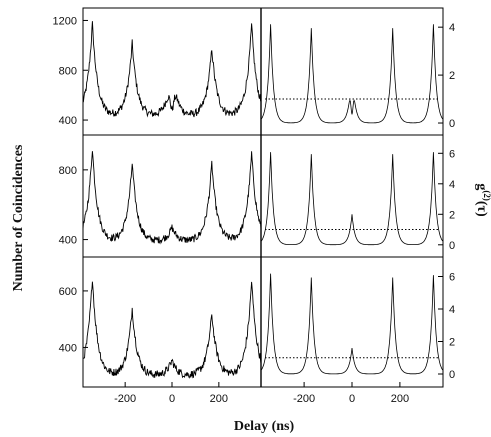  I want to click on row1-right-ytick-label-2: 4, so click(452, 28).